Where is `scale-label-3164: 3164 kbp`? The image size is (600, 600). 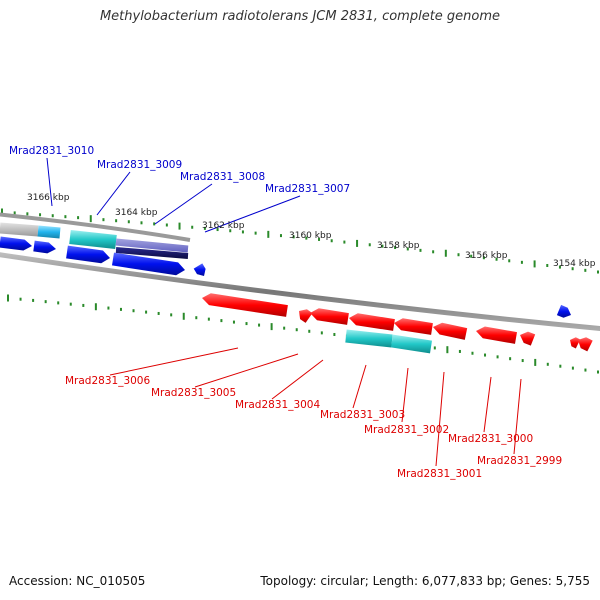
scale-label-3164: 3164 kbp is located at coordinates (136, 213).